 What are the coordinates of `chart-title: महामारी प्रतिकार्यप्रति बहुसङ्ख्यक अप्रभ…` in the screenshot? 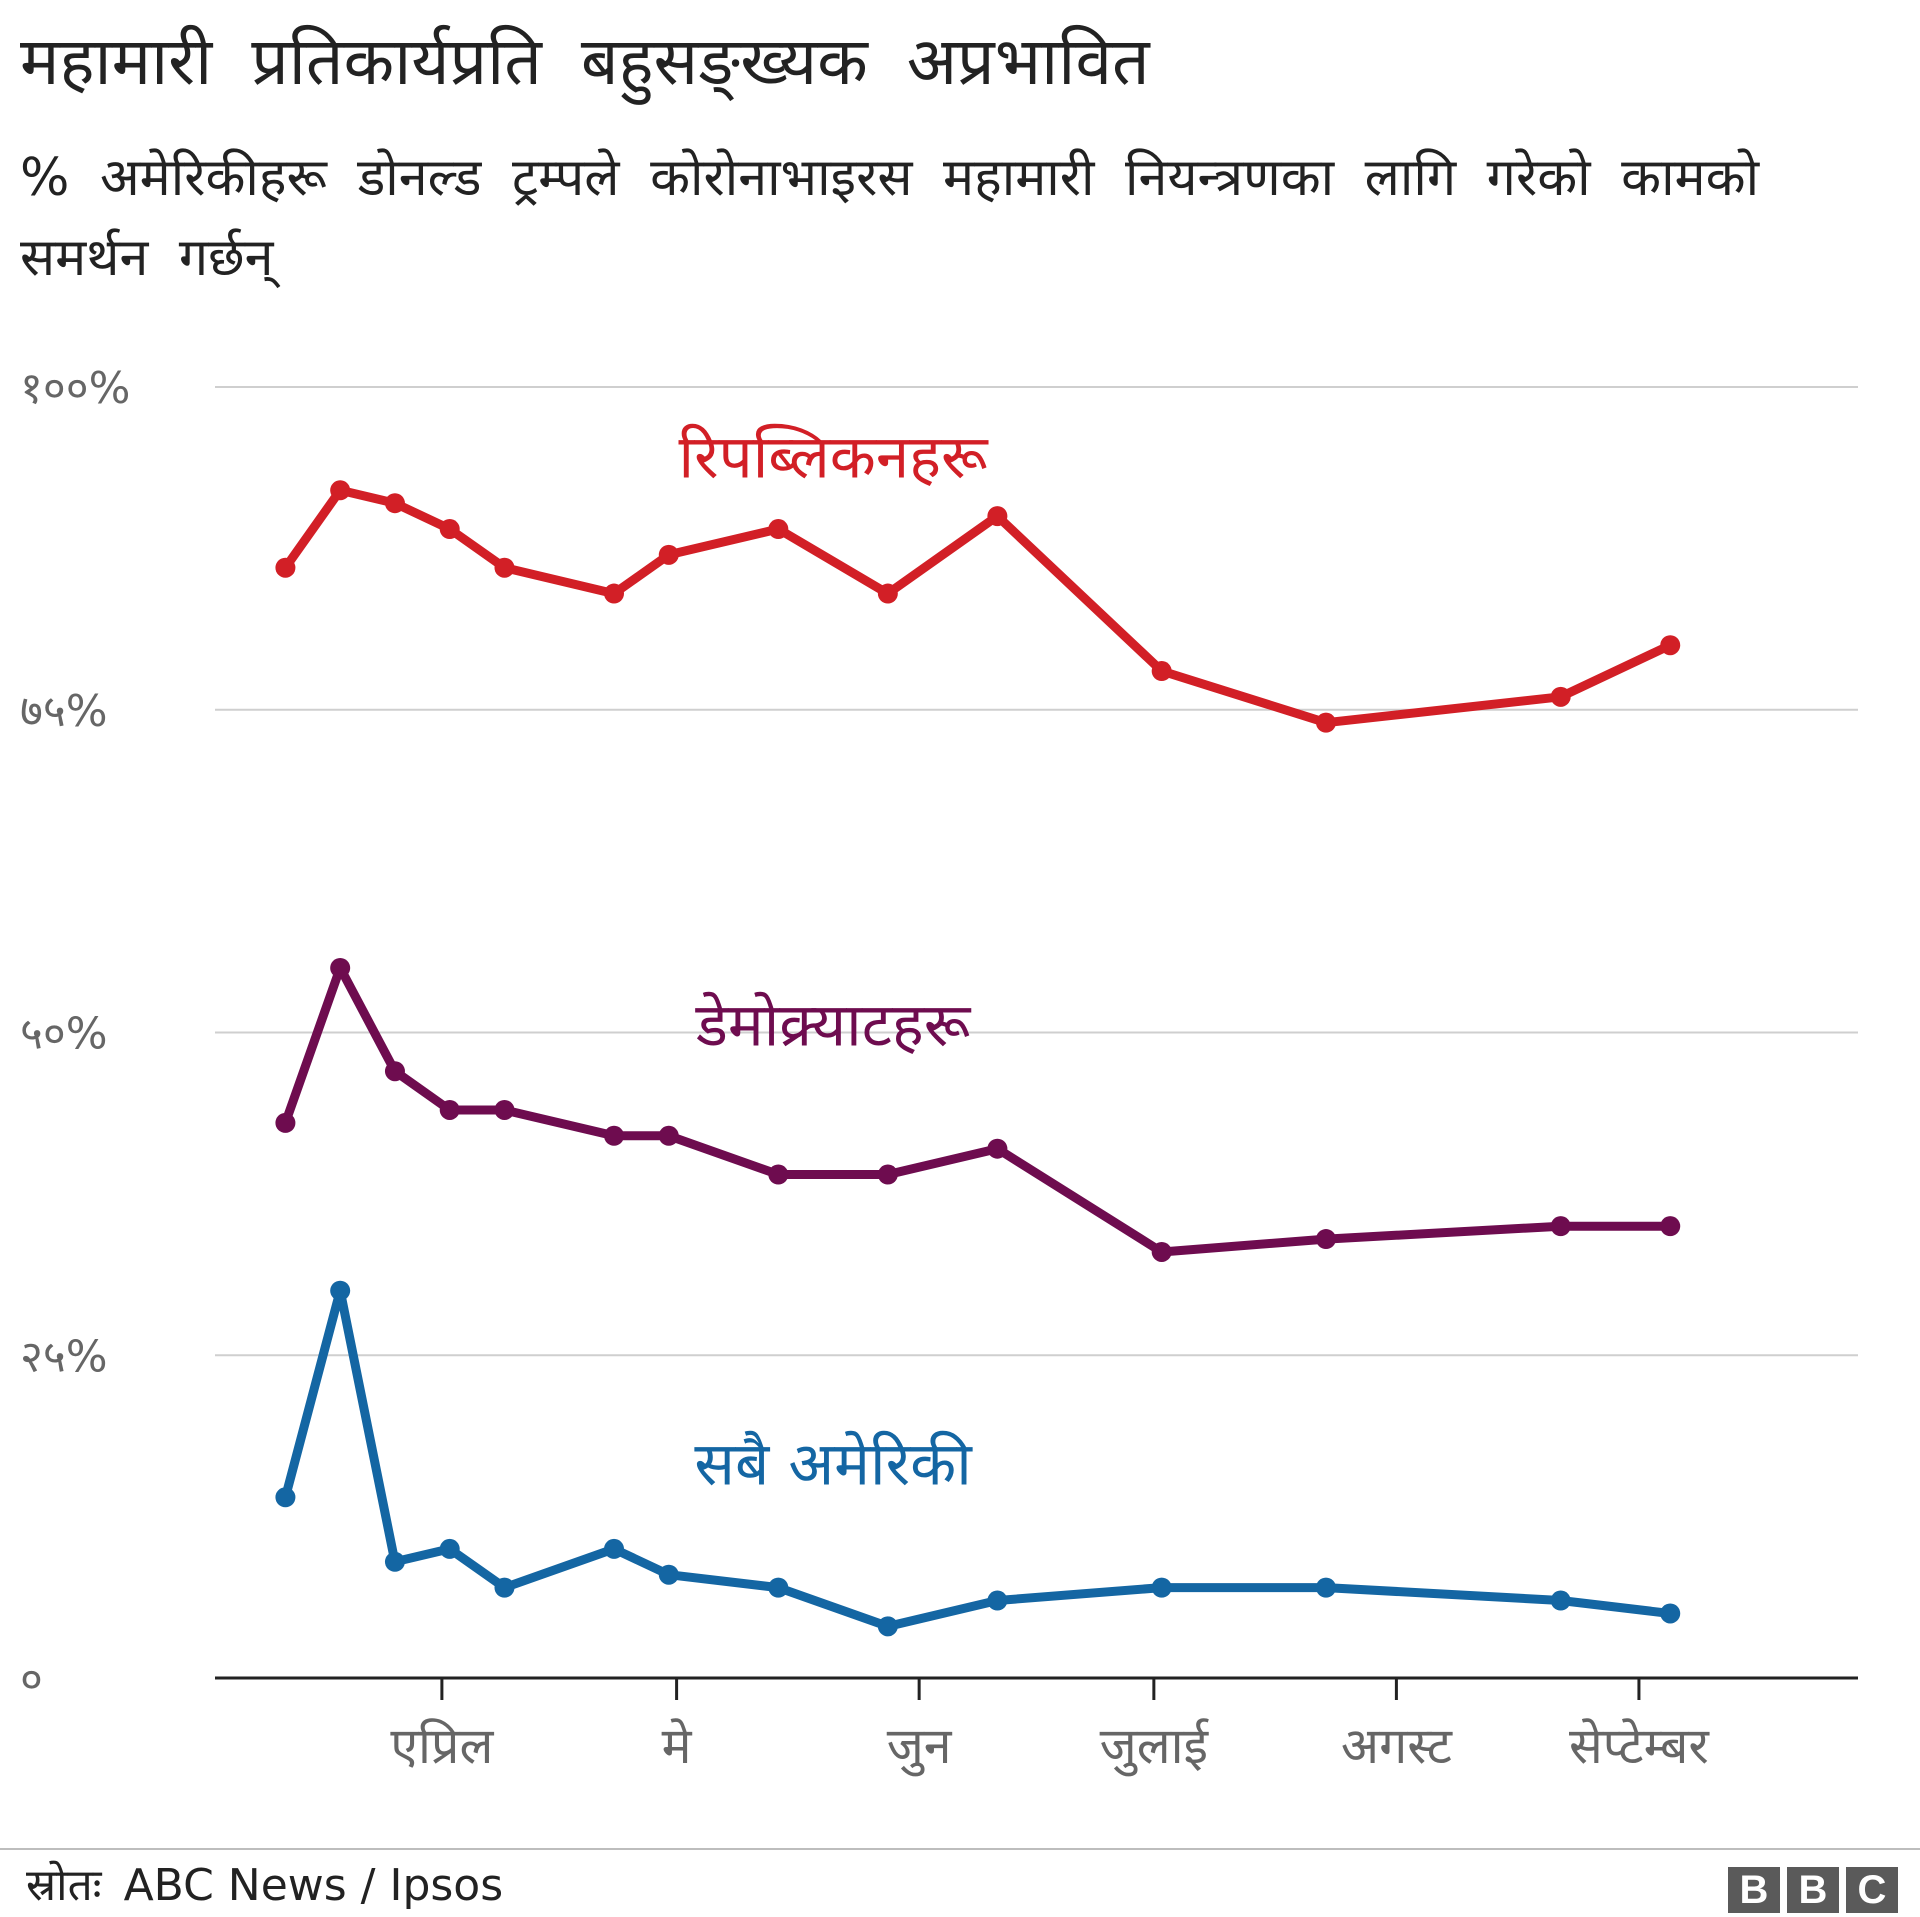 It's located at (585, 61).